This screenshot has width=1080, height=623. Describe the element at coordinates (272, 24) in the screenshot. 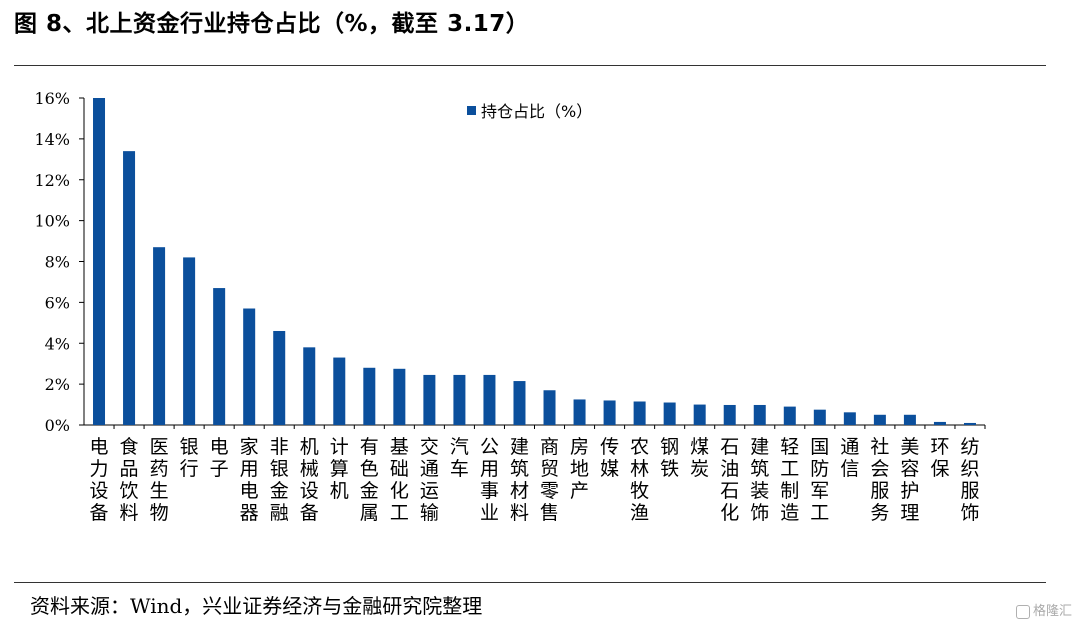

I see `chart-title: 图 8、北上资金行业持仓占比（%，截至 3.17）` at that location.